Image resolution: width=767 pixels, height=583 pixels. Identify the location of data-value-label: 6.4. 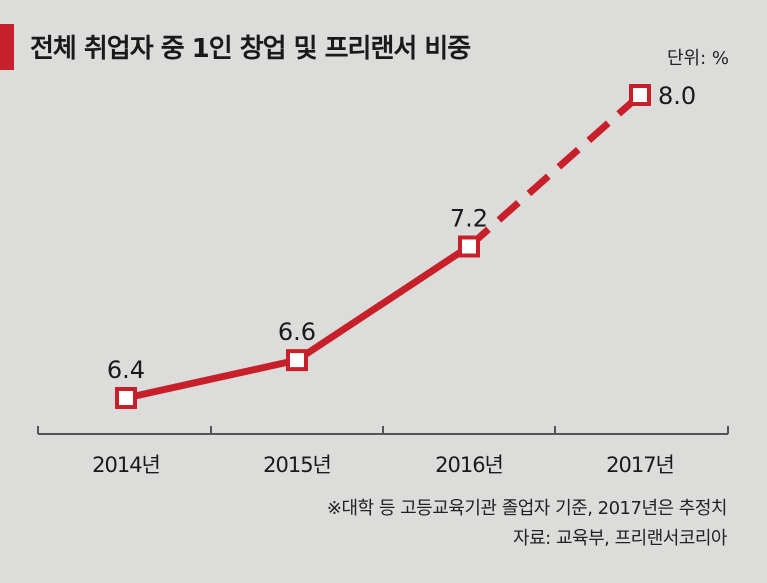
(126, 370).